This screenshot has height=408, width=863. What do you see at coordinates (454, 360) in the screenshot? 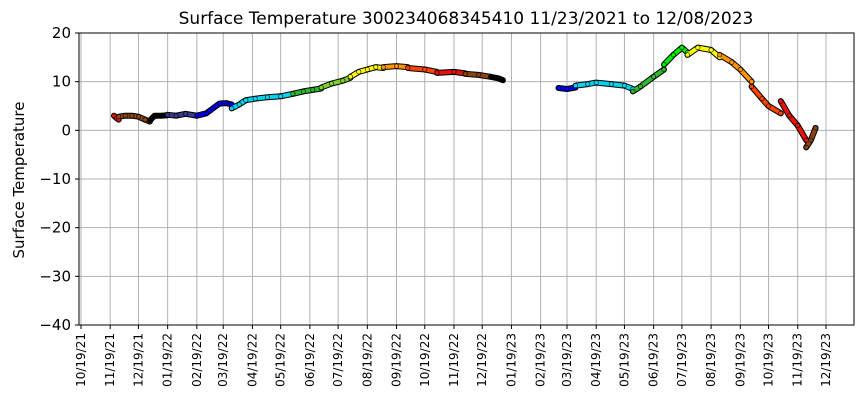
I see `x-tick-label: 11/19/22` at bounding box center [454, 360].